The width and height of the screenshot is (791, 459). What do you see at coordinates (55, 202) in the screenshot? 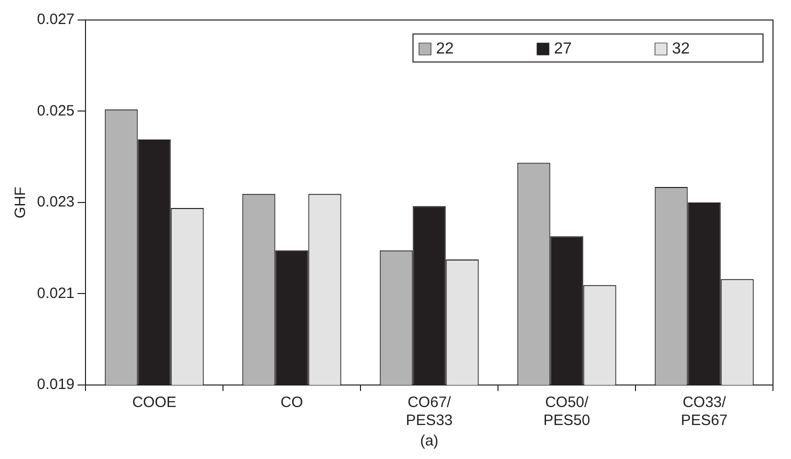
I see `y-tick-label: 0.023` at bounding box center [55, 202].